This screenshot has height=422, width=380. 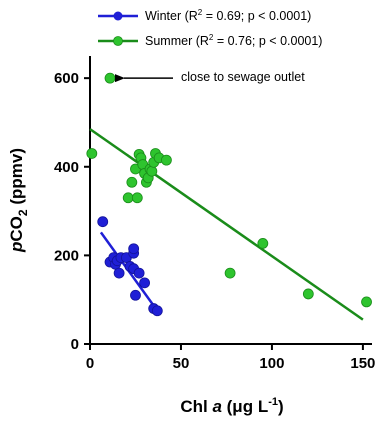 What do you see at coordinates (267, 41) in the screenshot?
I see `legend-summer-suffix: = 0.76; p < 0.0001)` at bounding box center [267, 41].